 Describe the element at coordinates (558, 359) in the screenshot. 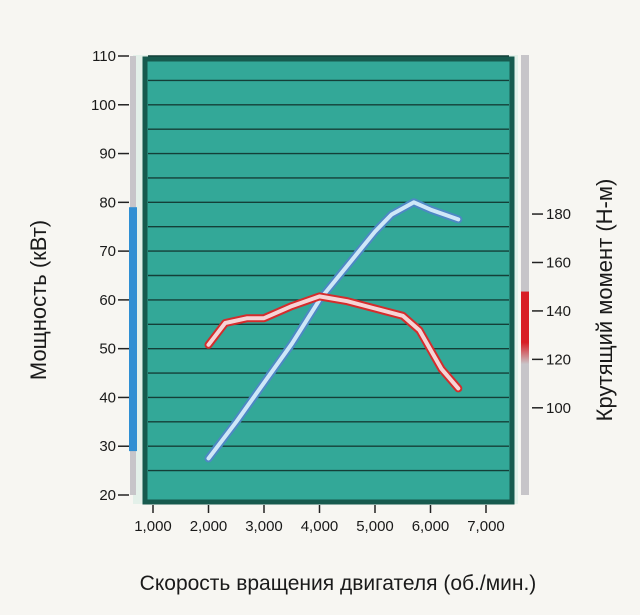

I see `y-right-tick-label: 120` at that location.